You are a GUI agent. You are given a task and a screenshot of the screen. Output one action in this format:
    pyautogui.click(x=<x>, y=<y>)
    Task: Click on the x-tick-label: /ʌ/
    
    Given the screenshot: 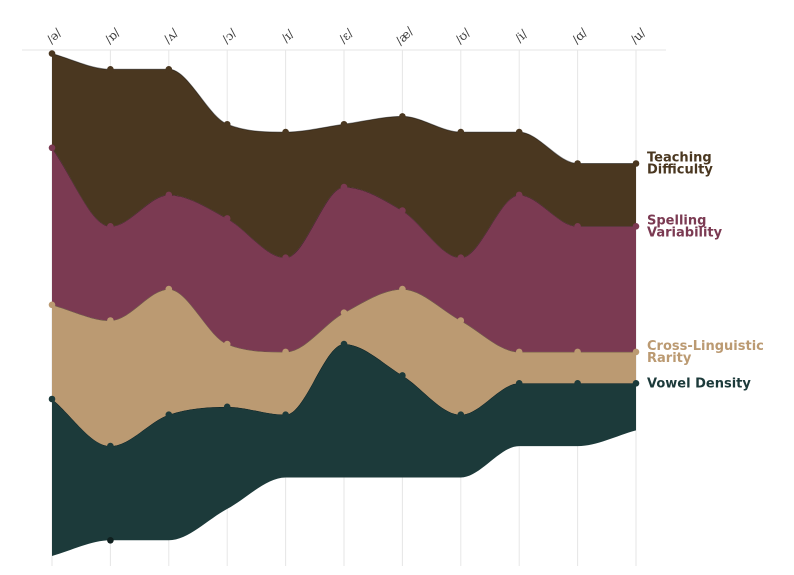 What is the action you would take?
    pyautogui.click(x=171, y=35)
    